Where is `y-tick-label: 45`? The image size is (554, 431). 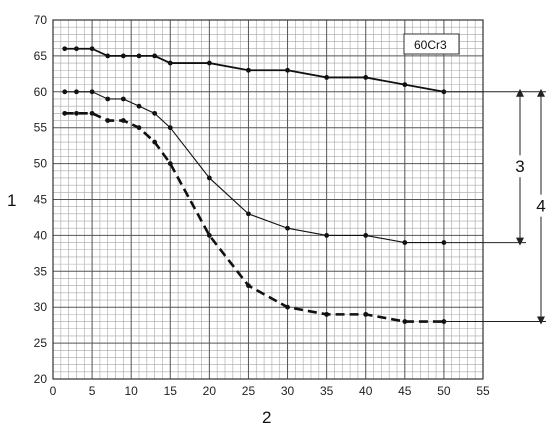 y-tick-label: 45 is located at coordinates (41, 200).